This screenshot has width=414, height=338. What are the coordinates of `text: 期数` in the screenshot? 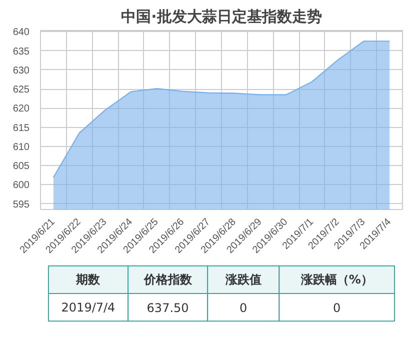 It's located at (88, 279).